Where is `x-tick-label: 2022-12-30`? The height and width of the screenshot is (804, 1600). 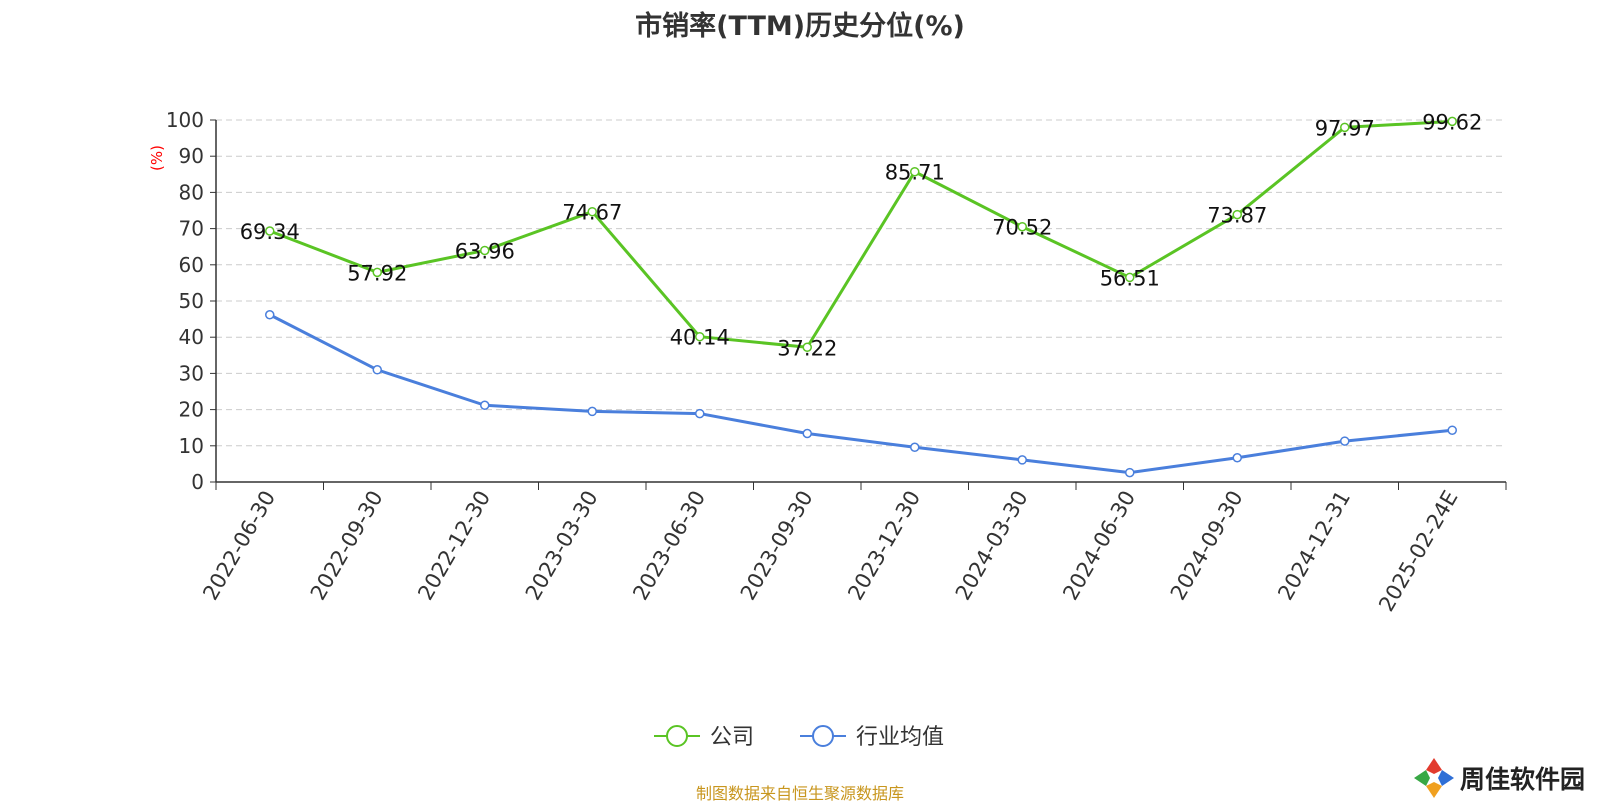 x-tick-label: 2022-12-30 is located at coordinates (454, 546).